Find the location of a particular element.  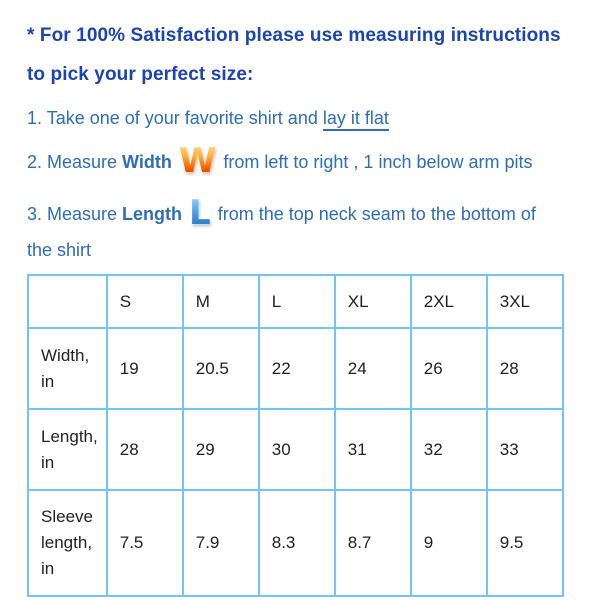

width-row: Width, in 19 20.5 22 24 26 28 is located at coordinates (295, 368).